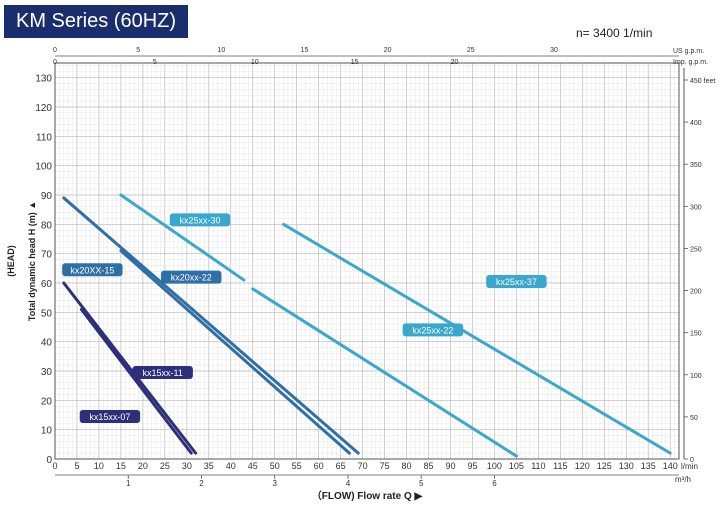 The image size is (720, 508). Describe the element at coordinates (368, 495) in the screenshot. I see `x-axis-label: （FLOW) Flow rate Q ▶` at that location.